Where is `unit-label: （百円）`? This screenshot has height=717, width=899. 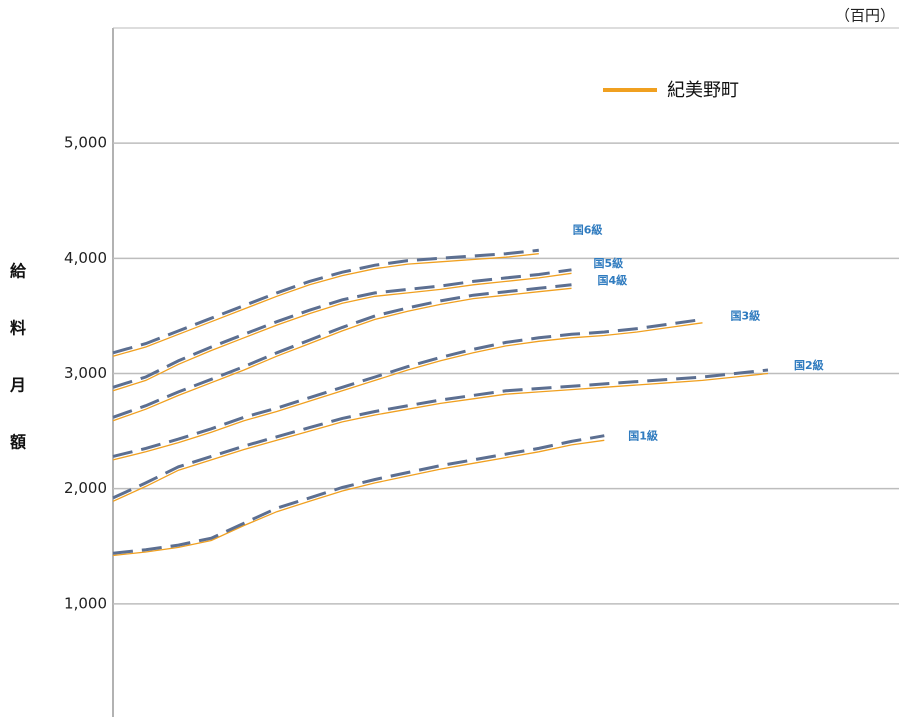
unit-label: （百円） is located at coordinates (865, 16).